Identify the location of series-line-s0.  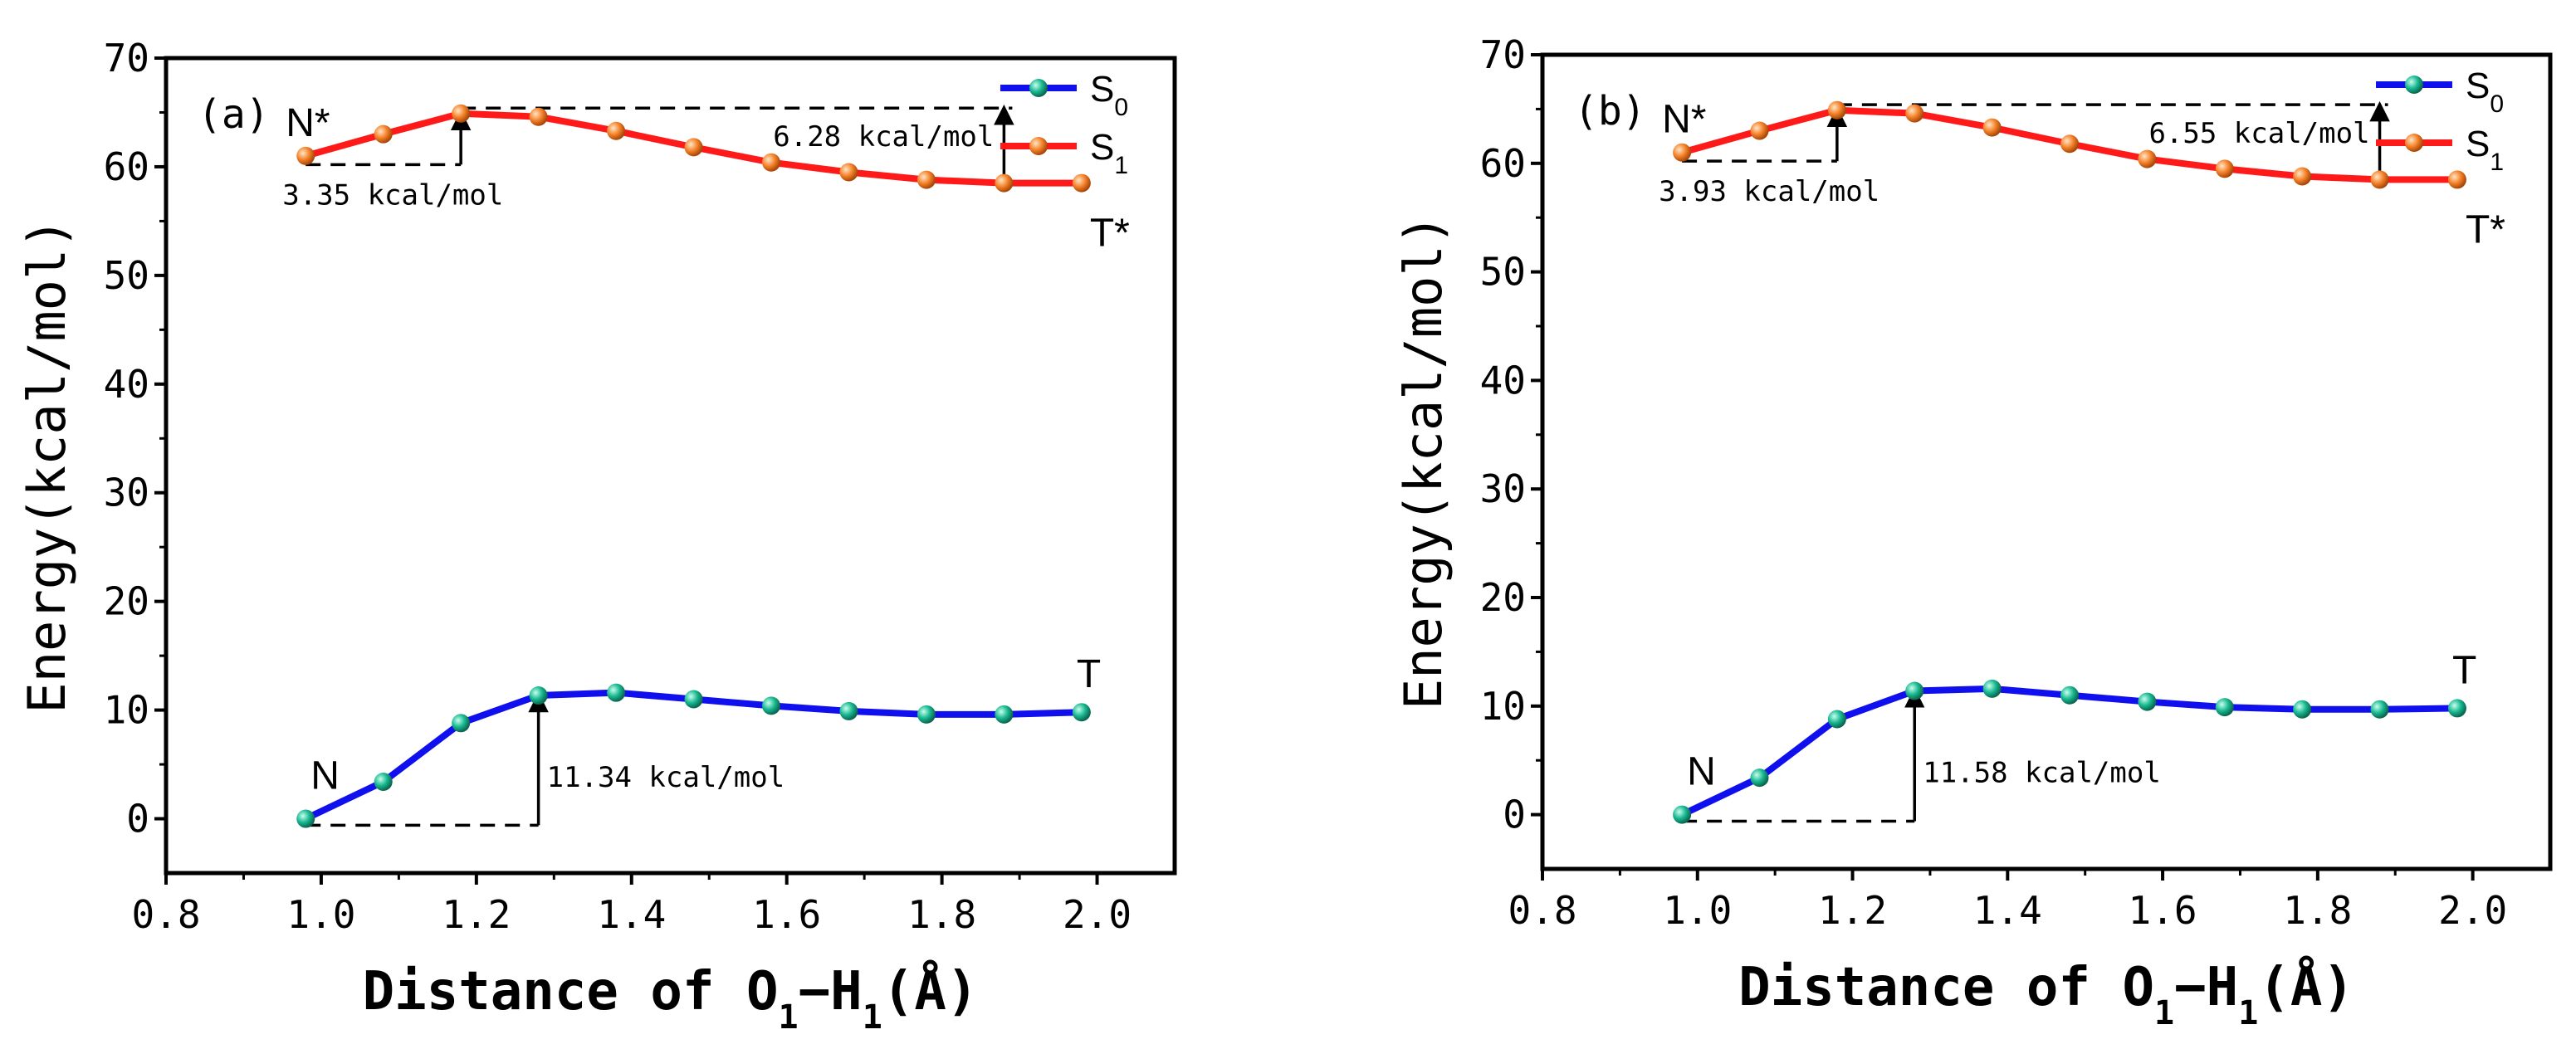
(2068, 751).